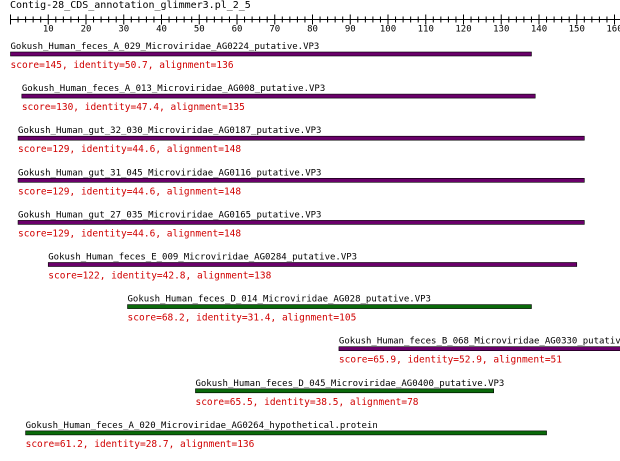  I want to click on ruler-tick-label: 100, so click(388, 30).